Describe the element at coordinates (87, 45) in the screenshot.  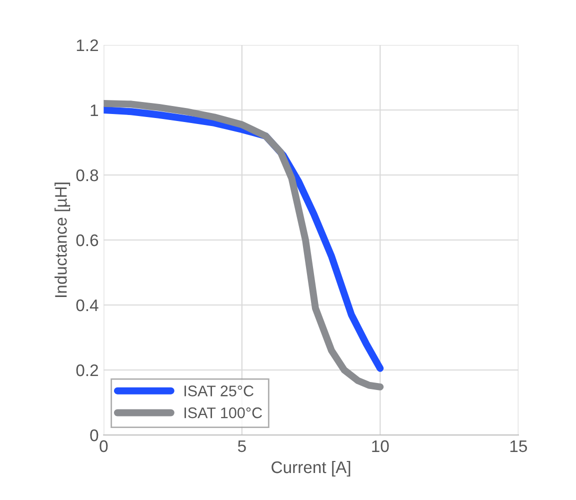
I see `y-tick-label: 1.2` at that location.